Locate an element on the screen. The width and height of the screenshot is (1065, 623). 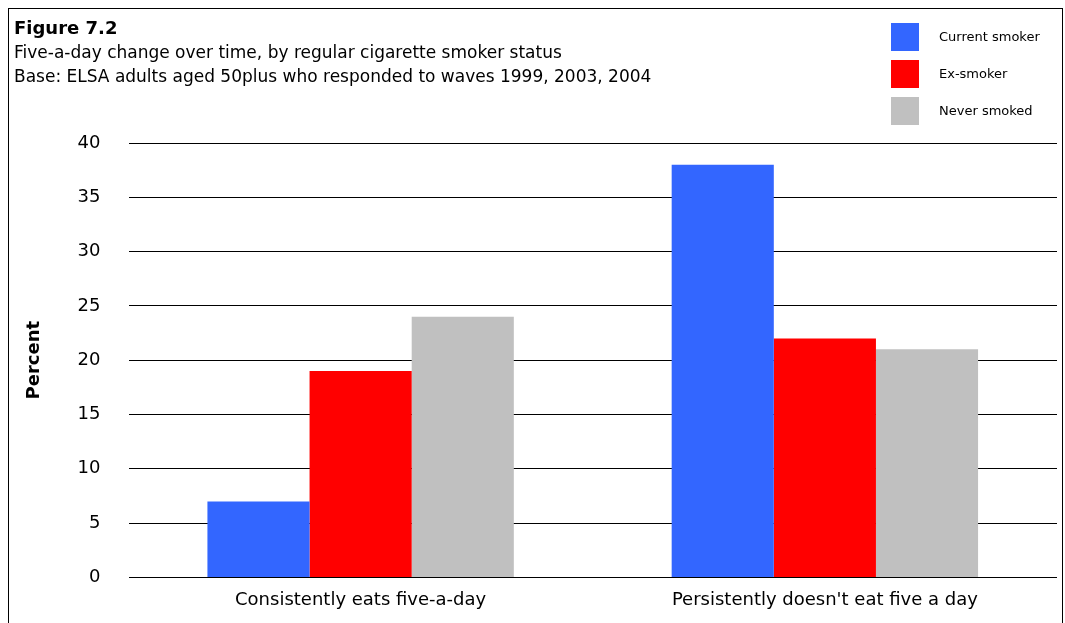
x-tick-label: Consistently eats five-a-day is located at coordinates (361, 598).